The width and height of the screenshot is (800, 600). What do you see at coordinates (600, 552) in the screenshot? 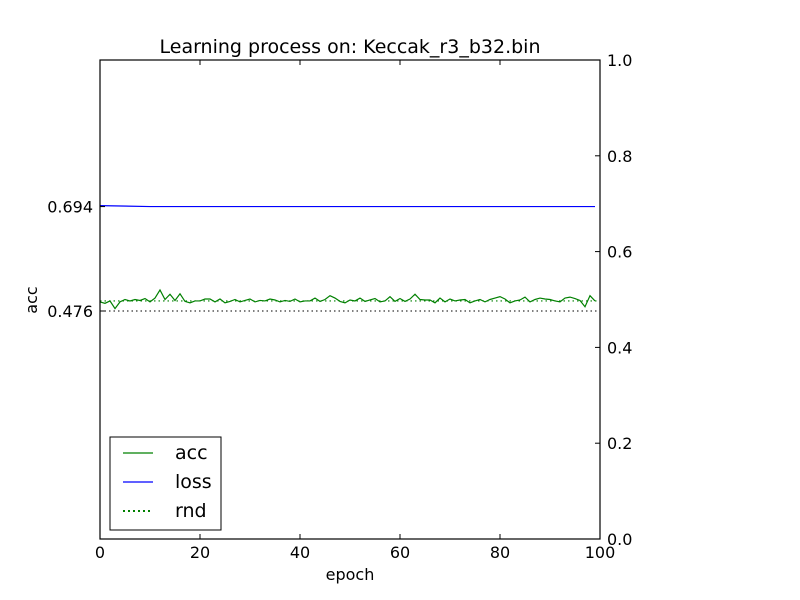
I see `x-tick-label: 100` at bounding box center [600, 552].